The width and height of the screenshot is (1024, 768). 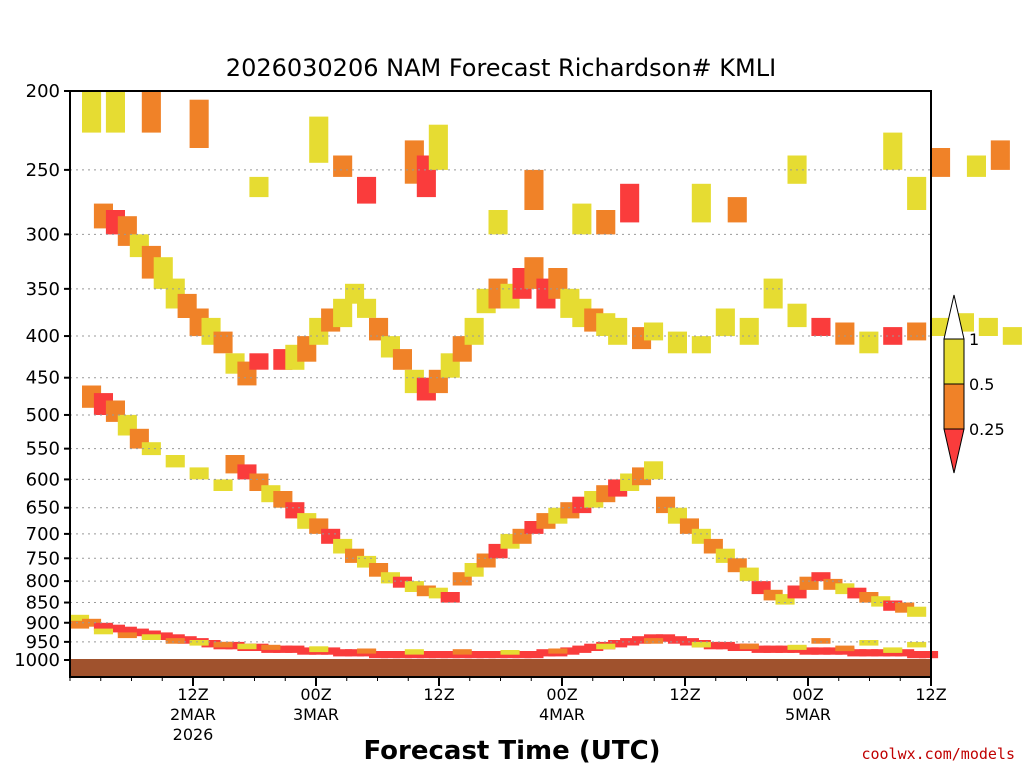 What do you see at coordinates (954, 406) in the screenshot?
I see `legend-swatch` at bounding box center [954, 406].